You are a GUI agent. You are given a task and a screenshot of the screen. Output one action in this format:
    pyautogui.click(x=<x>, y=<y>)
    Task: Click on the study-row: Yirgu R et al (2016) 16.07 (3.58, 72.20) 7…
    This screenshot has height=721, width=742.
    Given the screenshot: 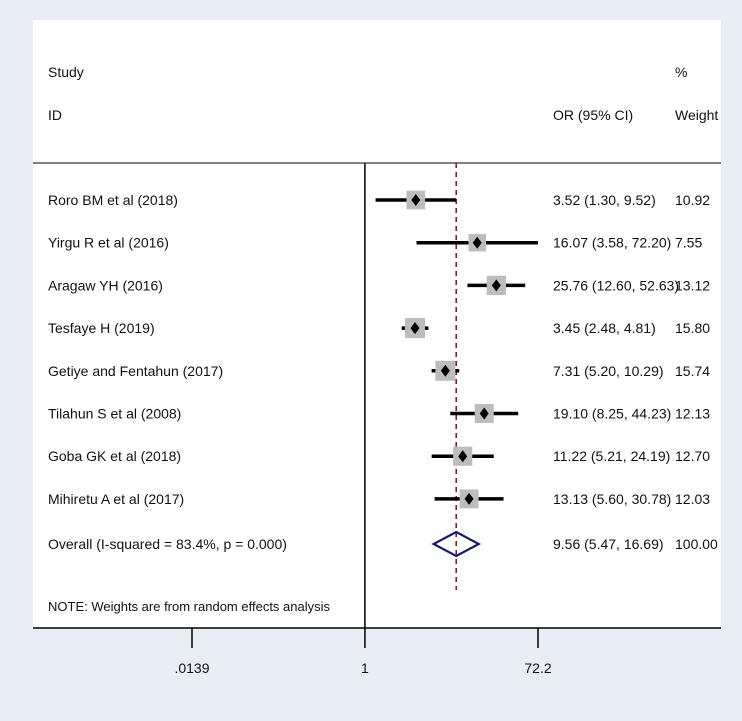 What is the action you would take?
    pyautogui.click(x=375, y=242)
    